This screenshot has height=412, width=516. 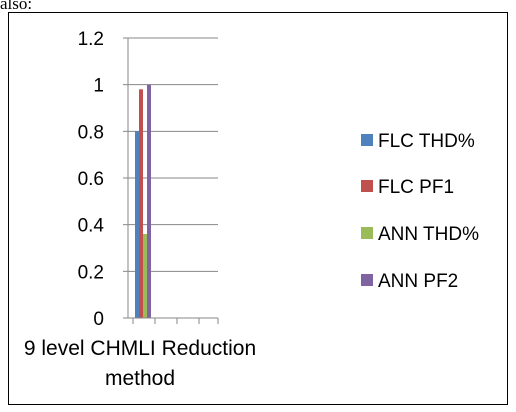 I want to click on y-tick-label: 0, so click(x=98, y=319).